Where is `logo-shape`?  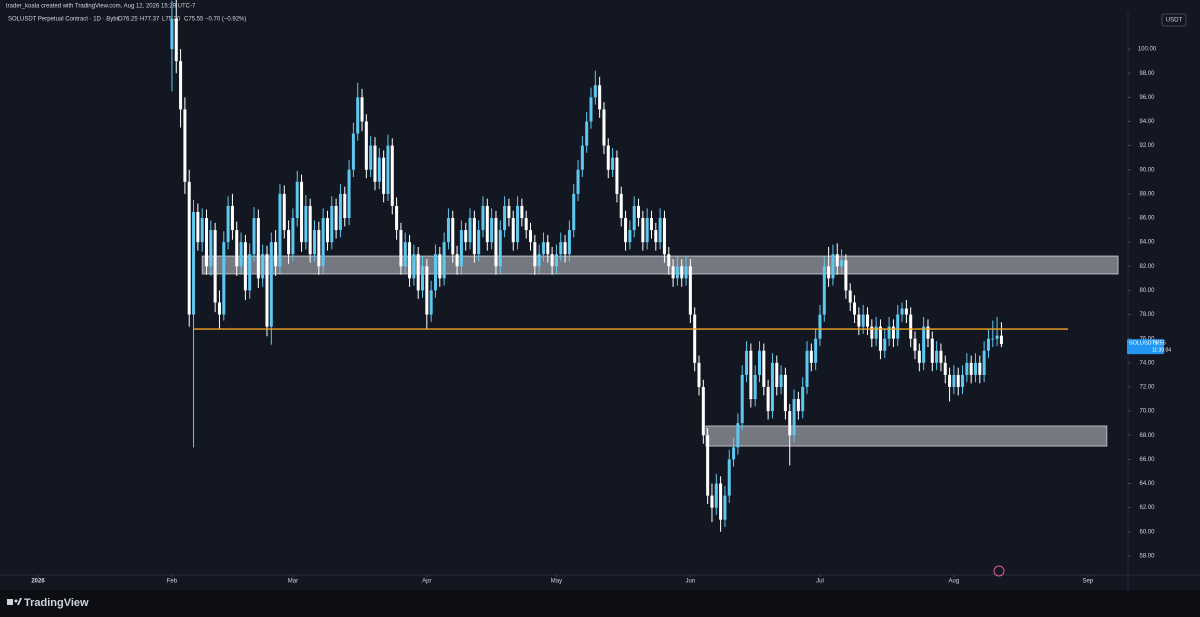
logo-shape is located at coordinates (16, 601).